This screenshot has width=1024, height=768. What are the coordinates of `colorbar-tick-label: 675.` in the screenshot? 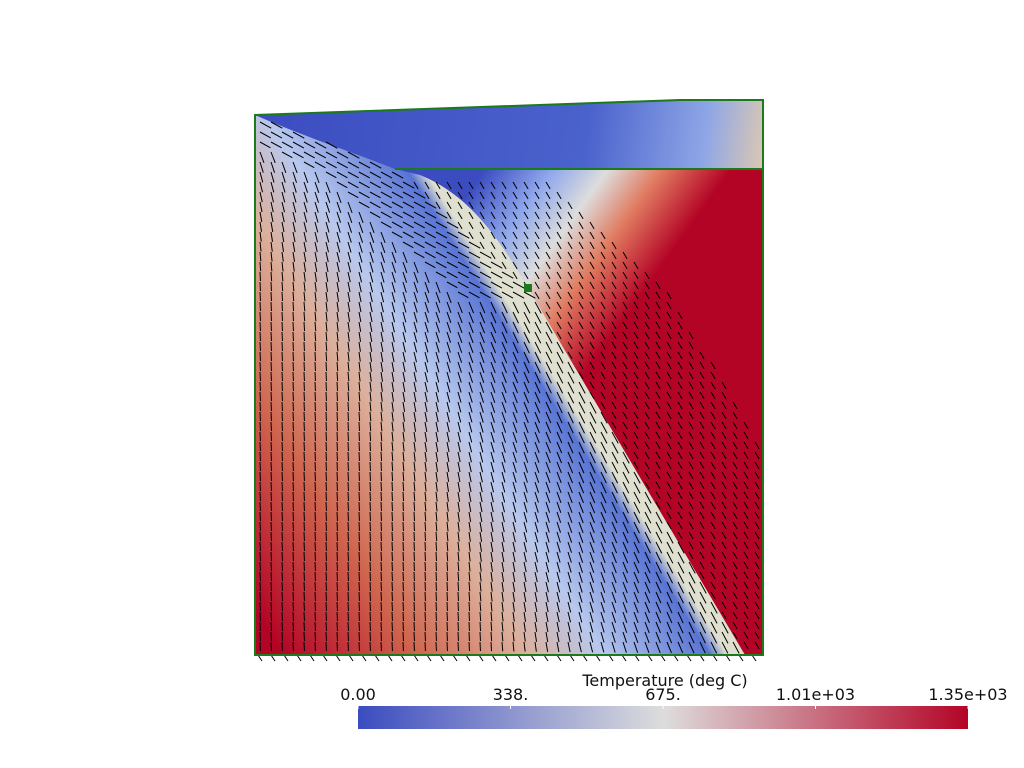 It's located at (663, 694).